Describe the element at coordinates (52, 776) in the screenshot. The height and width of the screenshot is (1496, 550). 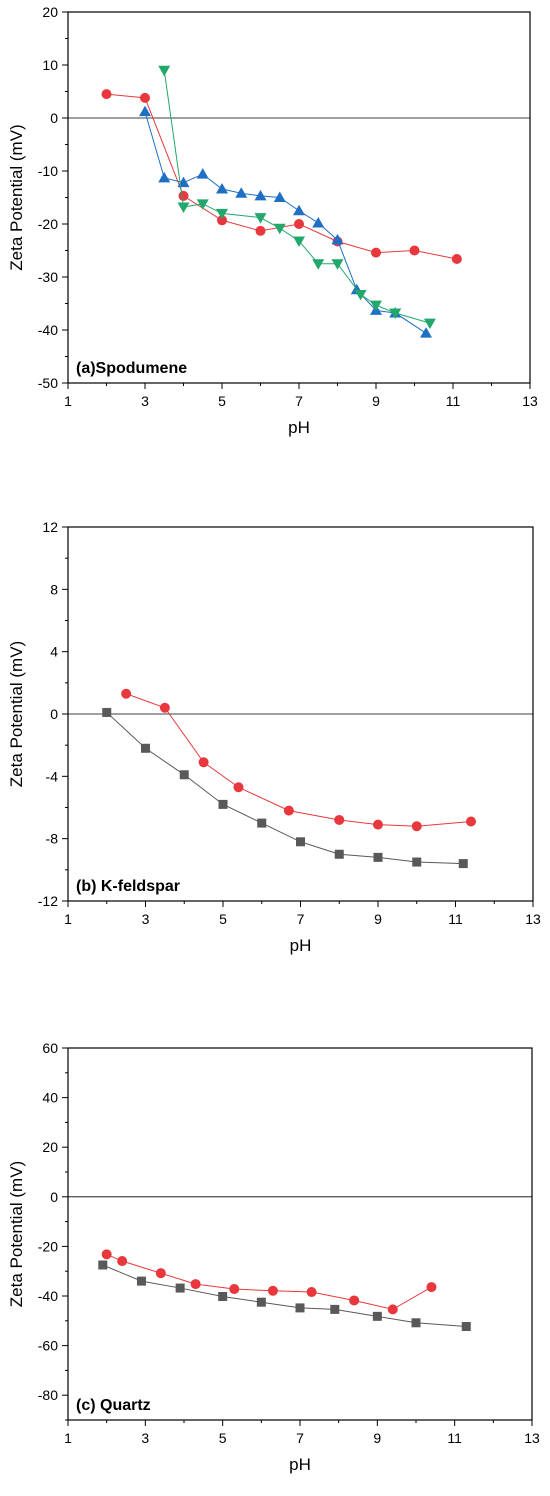
I see `y-tick-label: -4` at that location.